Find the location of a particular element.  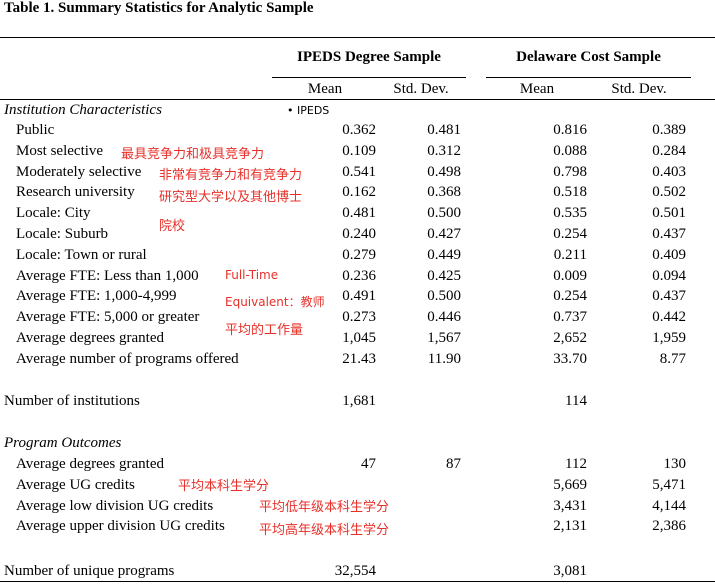

annotation-fte-2: Equivalent：教师 is located at coordinates (275, 302).